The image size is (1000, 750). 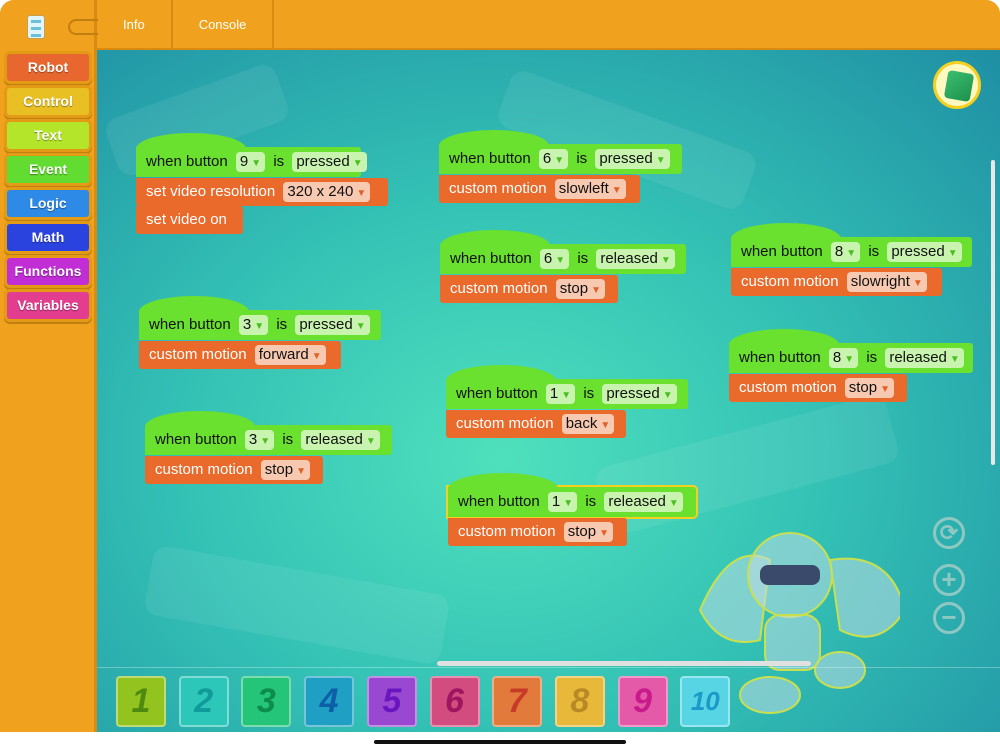 I want to click on program-slot-1: 1, so click(x=141, y=701).